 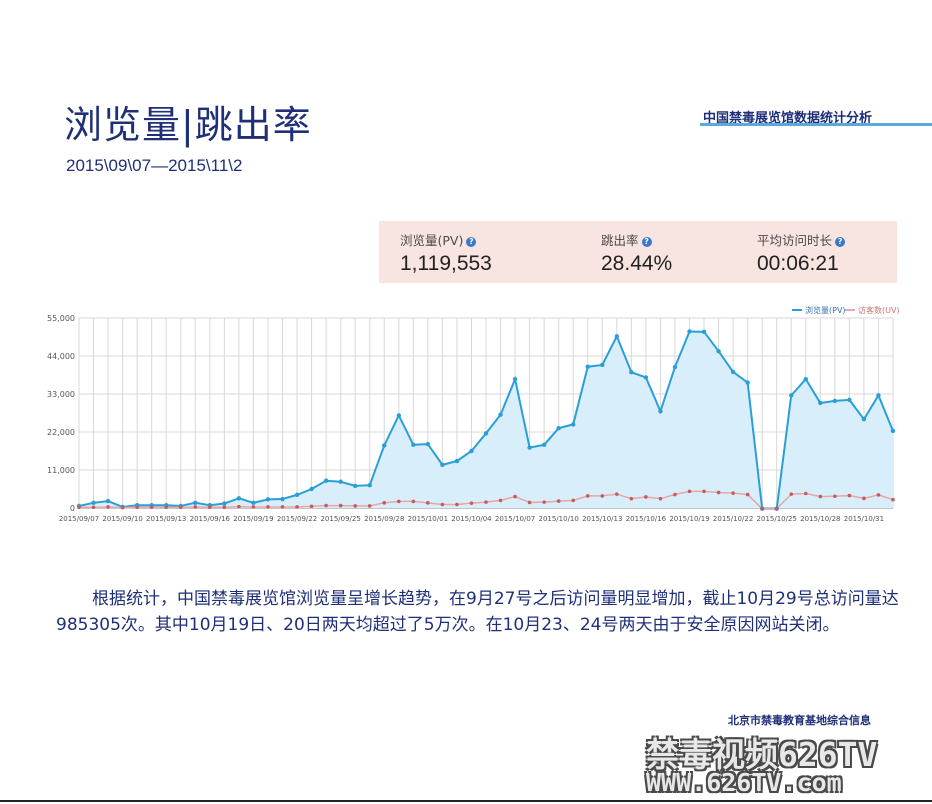 What do you see at coordinates (798, 263) in the screenshot?
I see `stat-avg-duration-value: 00:06:21` at bounding box center [798, 263].